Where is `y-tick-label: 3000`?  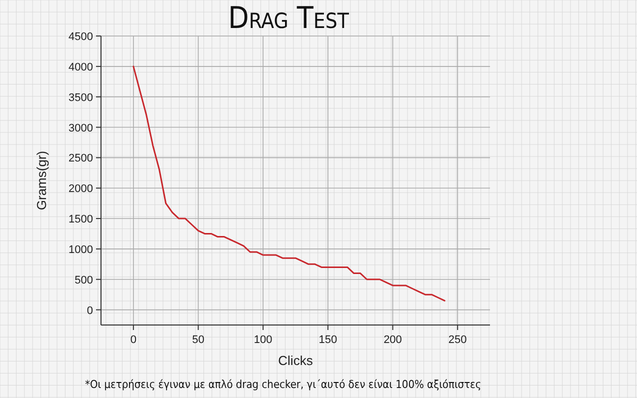 y-tick-label: 3000 is located at coordinates (80, 128).